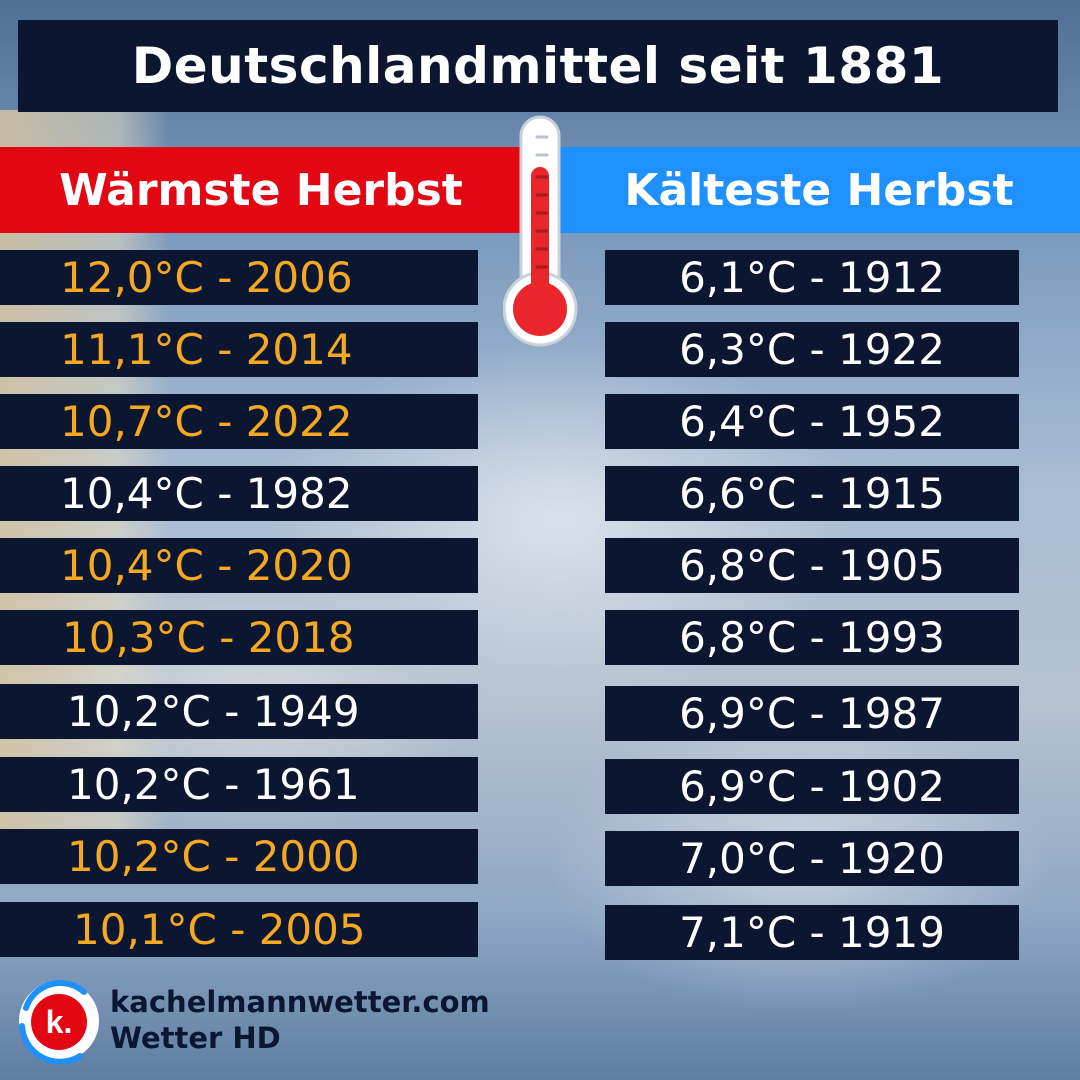  I want to click on cold-row-text: 6,8°C - 1905, so click(812, 565).